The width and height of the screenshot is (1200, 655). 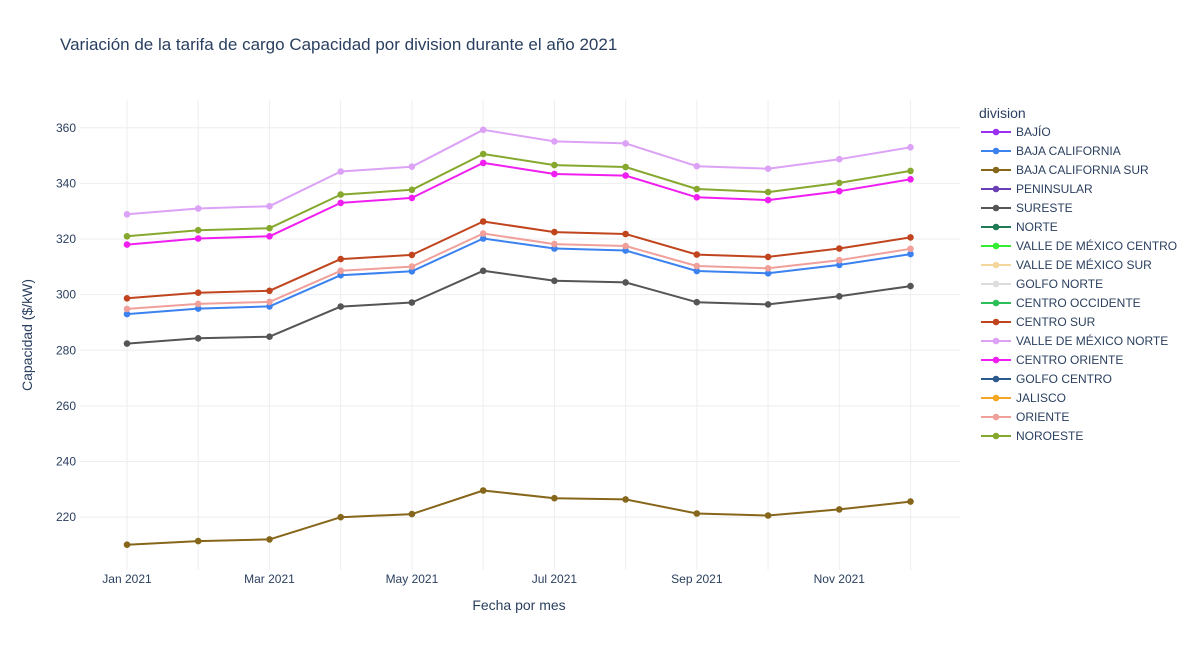 I want to click on legend-item: JALISCO, so click(x=1023, y=398).